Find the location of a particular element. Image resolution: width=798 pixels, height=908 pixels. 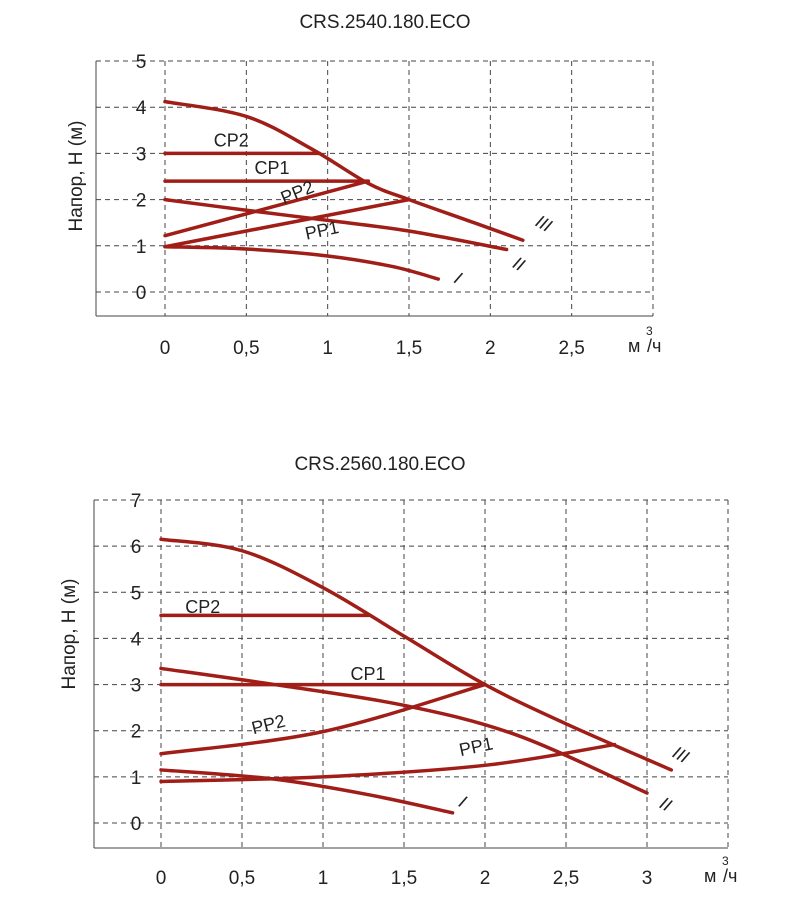

curve-label: РР2 is located at coordinates (268, 725).